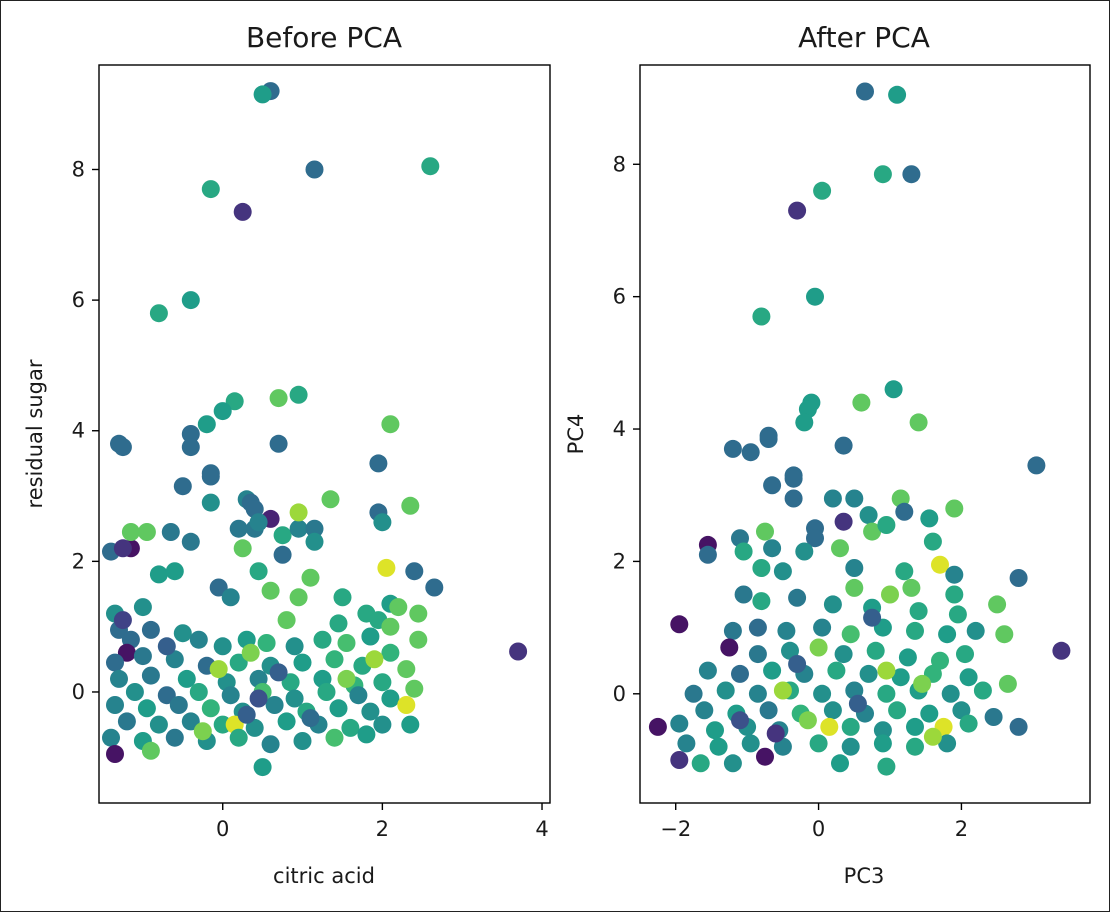  I want to click on y-tick-label: 0, so click(78, 692).